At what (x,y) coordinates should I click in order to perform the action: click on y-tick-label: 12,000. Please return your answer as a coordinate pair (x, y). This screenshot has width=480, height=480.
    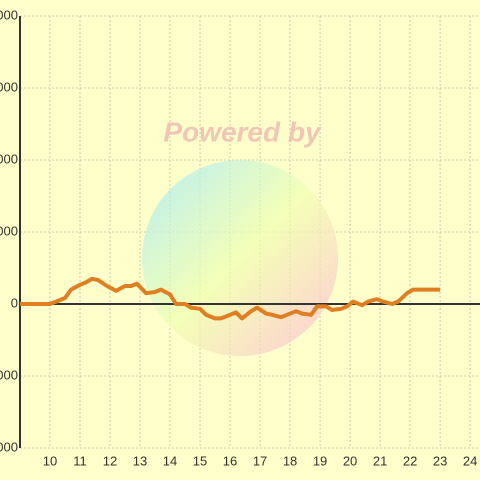
    Looking at the image, I should click on (9, 14).